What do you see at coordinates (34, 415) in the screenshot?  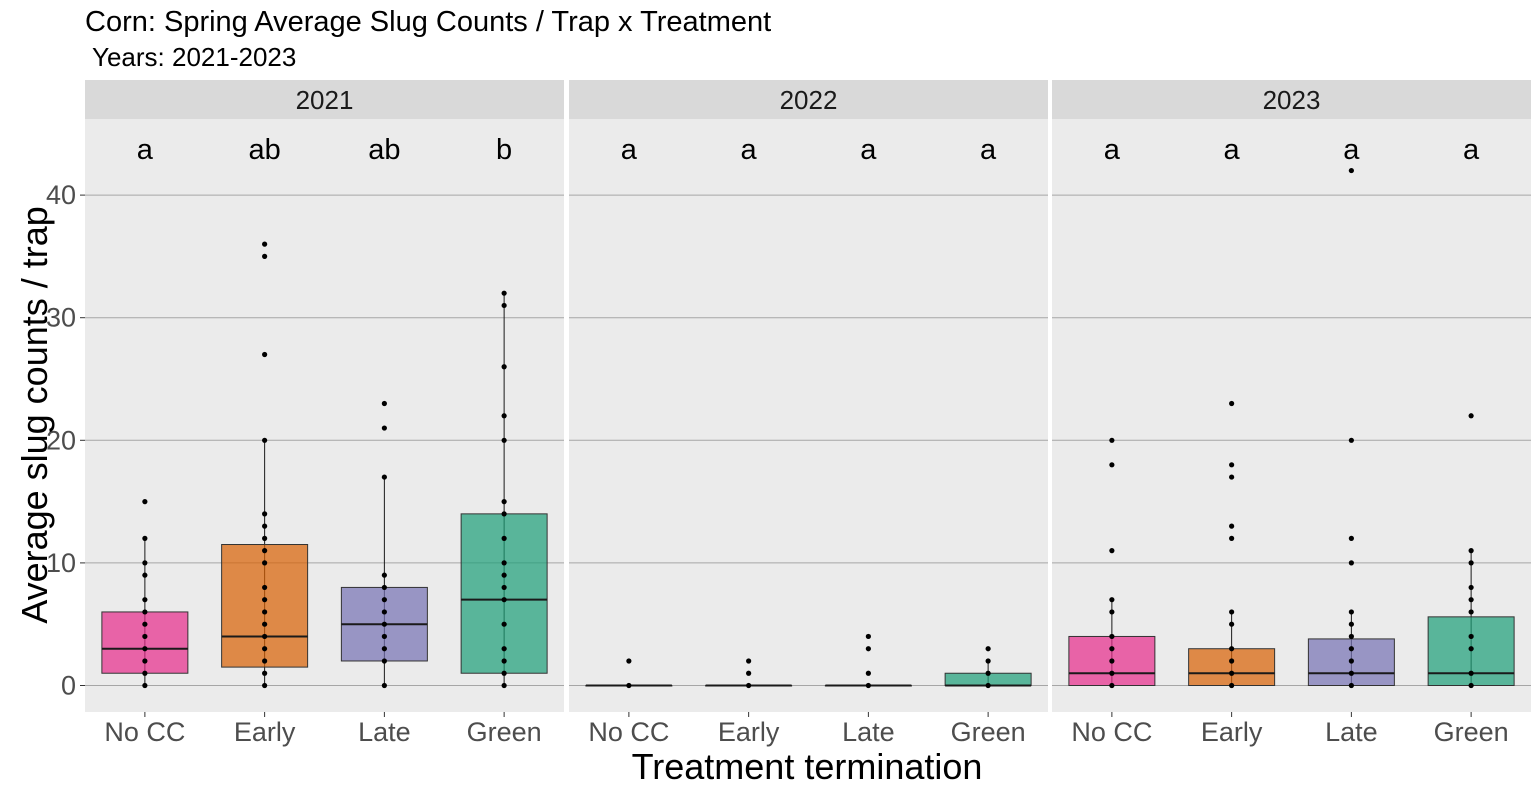 I see `y-axis-title: Average slug counts / trap` at bounding box center [34, 415].